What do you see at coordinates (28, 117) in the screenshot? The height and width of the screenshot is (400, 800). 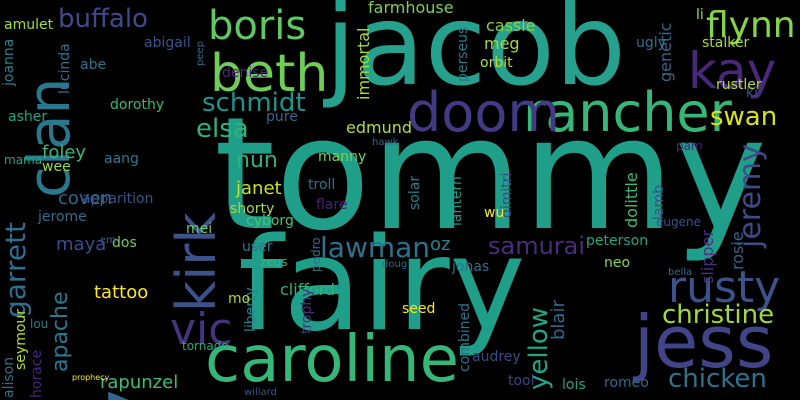 I see `word-asher: asher` at bounding box center [28, 117].